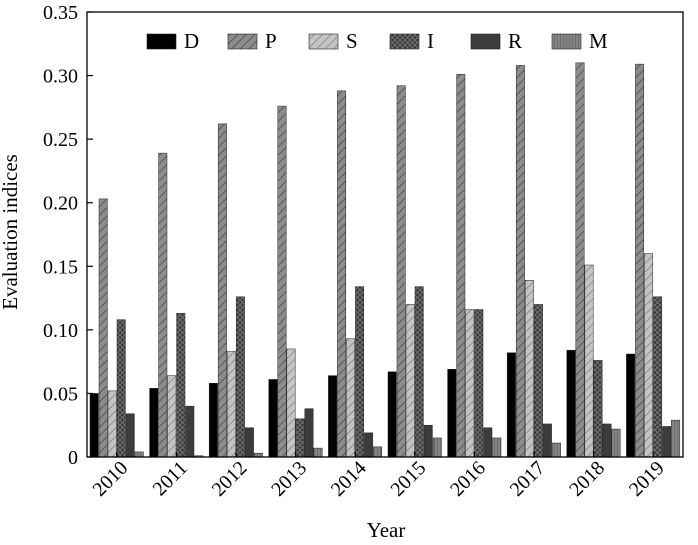 Image resolution: width=698 pixels, height=545 pixels. I want to click on bar-R-2010, so click(130, 435).